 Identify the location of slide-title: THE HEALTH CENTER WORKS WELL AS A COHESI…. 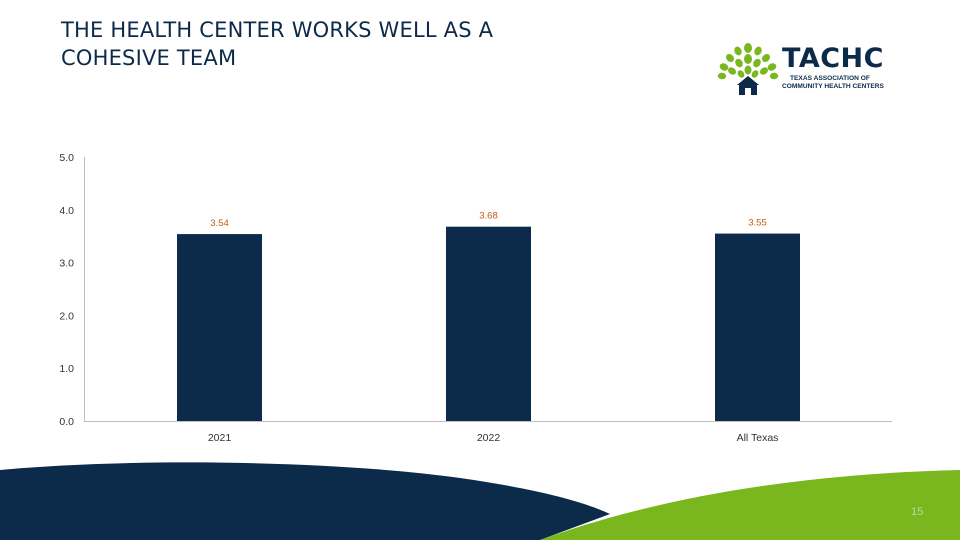
(341, 44).